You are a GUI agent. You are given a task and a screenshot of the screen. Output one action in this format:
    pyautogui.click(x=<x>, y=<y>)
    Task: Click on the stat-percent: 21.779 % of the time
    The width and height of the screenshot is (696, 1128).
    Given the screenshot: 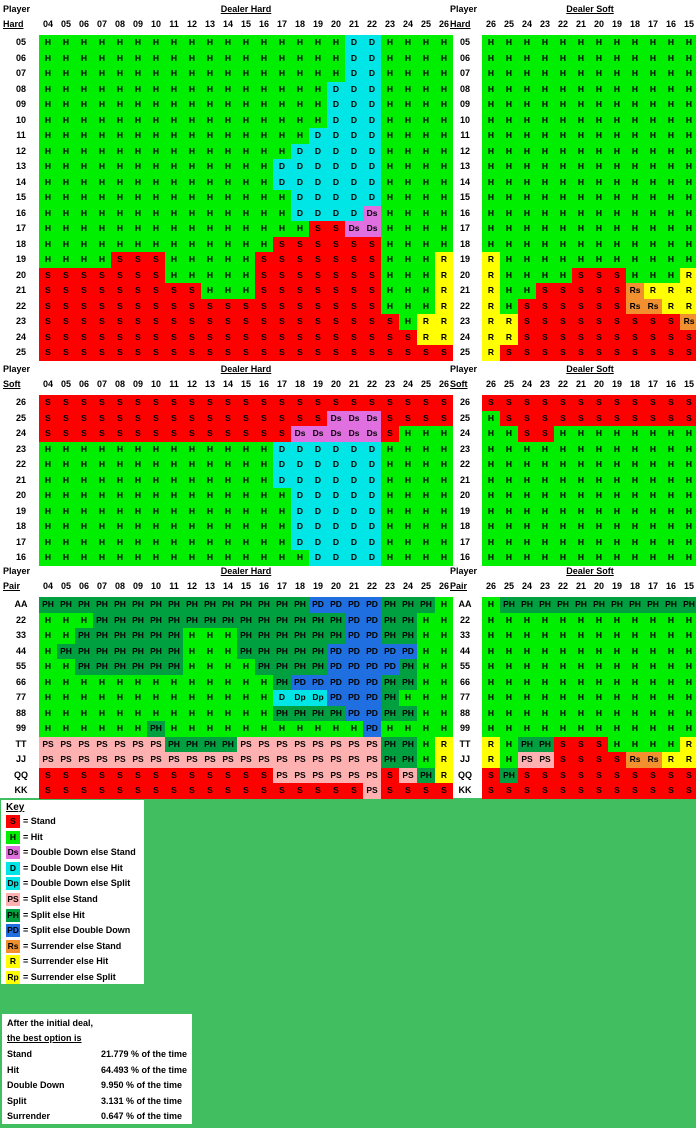 What is the action you would take?
    pyautogui.click(x=144, y=1054)
    